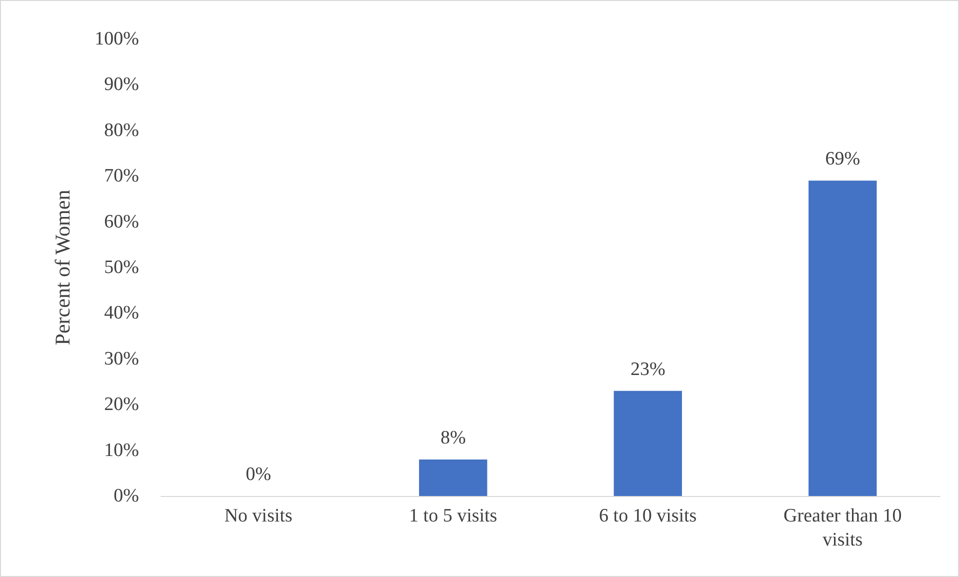 Image resolution: width=959 pixels, height=577 pixels. Describe the element at coordinates (122, 176) in the screenshot. I see `y-tick-label: 70%` at that location.